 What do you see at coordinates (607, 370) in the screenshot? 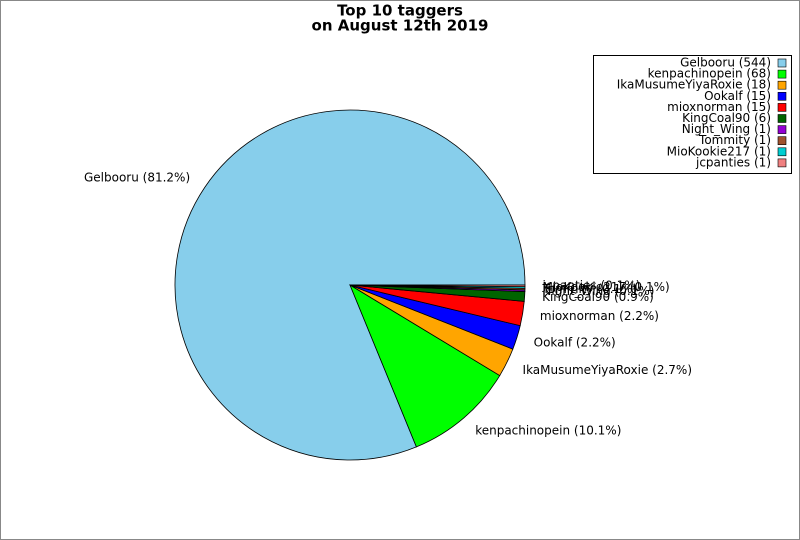
I see `slice-label: IkaMusumeYiyaRoxie (2.7%)` at bounding box center [607, 370].